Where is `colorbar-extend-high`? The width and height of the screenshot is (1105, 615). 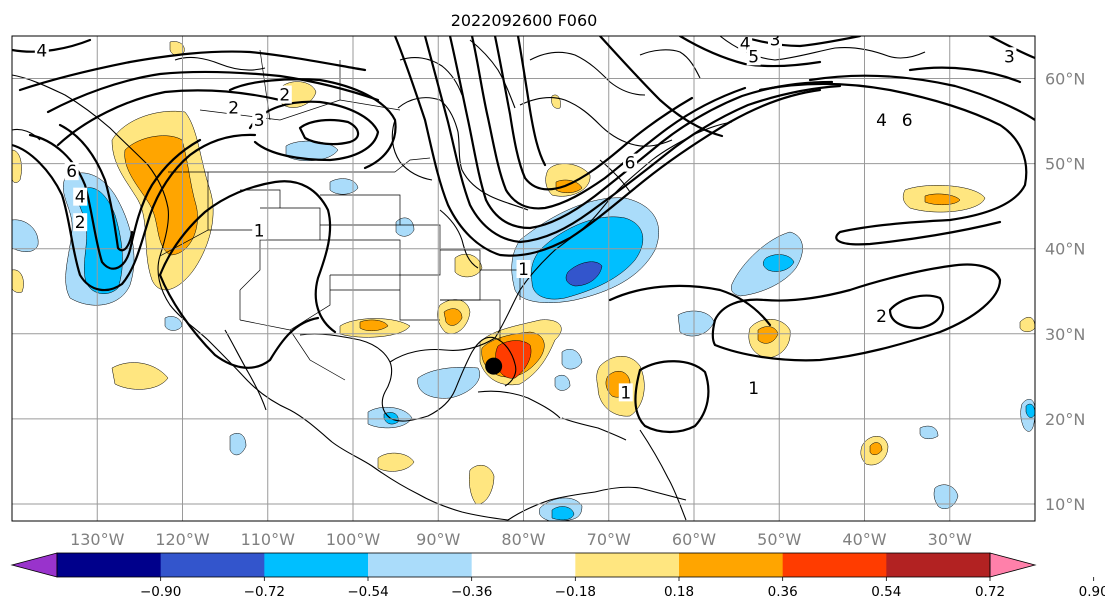 colorbar-extend-high is located at coordinates (1013, 565).